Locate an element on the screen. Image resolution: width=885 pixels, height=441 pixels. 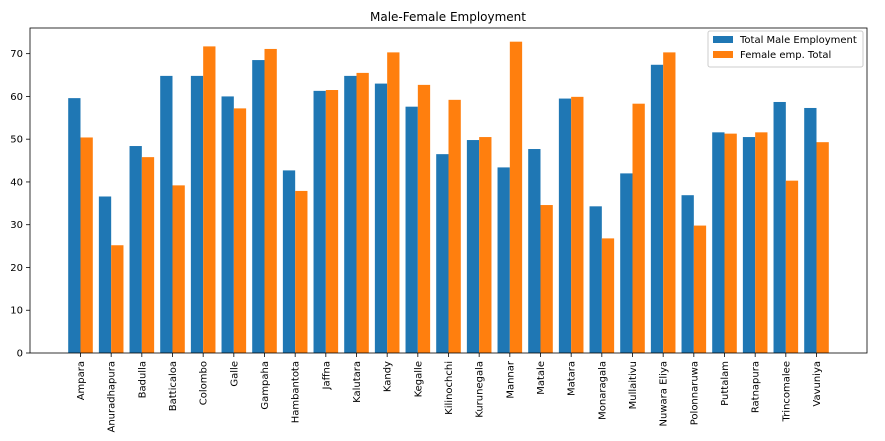
x-tick-label: Monaragala is located at coordinates (602, 390).